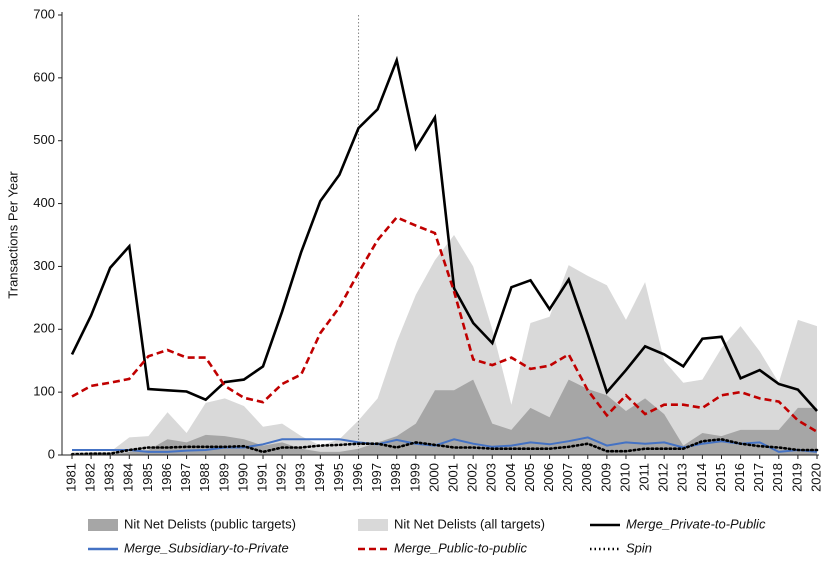 This screenshot has width=821, height=561. What do you see at coordinates (586, 477) in the screenshot?
I see `x-tick-label: 2008` at bounding box center [586, 477].